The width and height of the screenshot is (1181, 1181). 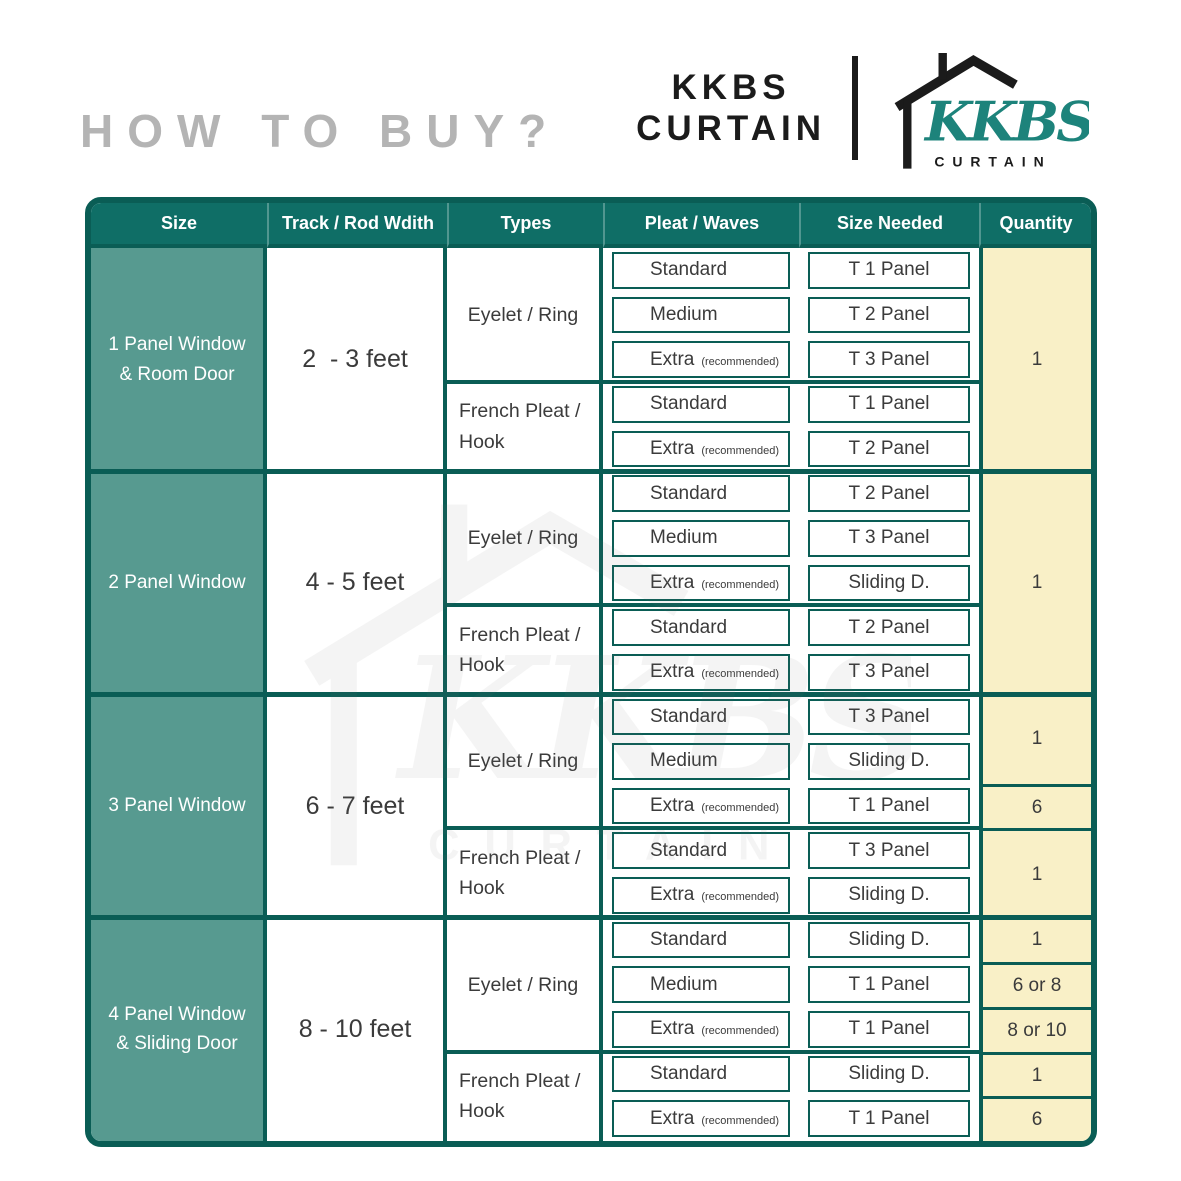 What do you see at coordinates (1035, 1029) in the screenshot?
I see `quantity-cell: 8 or 10` at bounding box center [1035, 1029].